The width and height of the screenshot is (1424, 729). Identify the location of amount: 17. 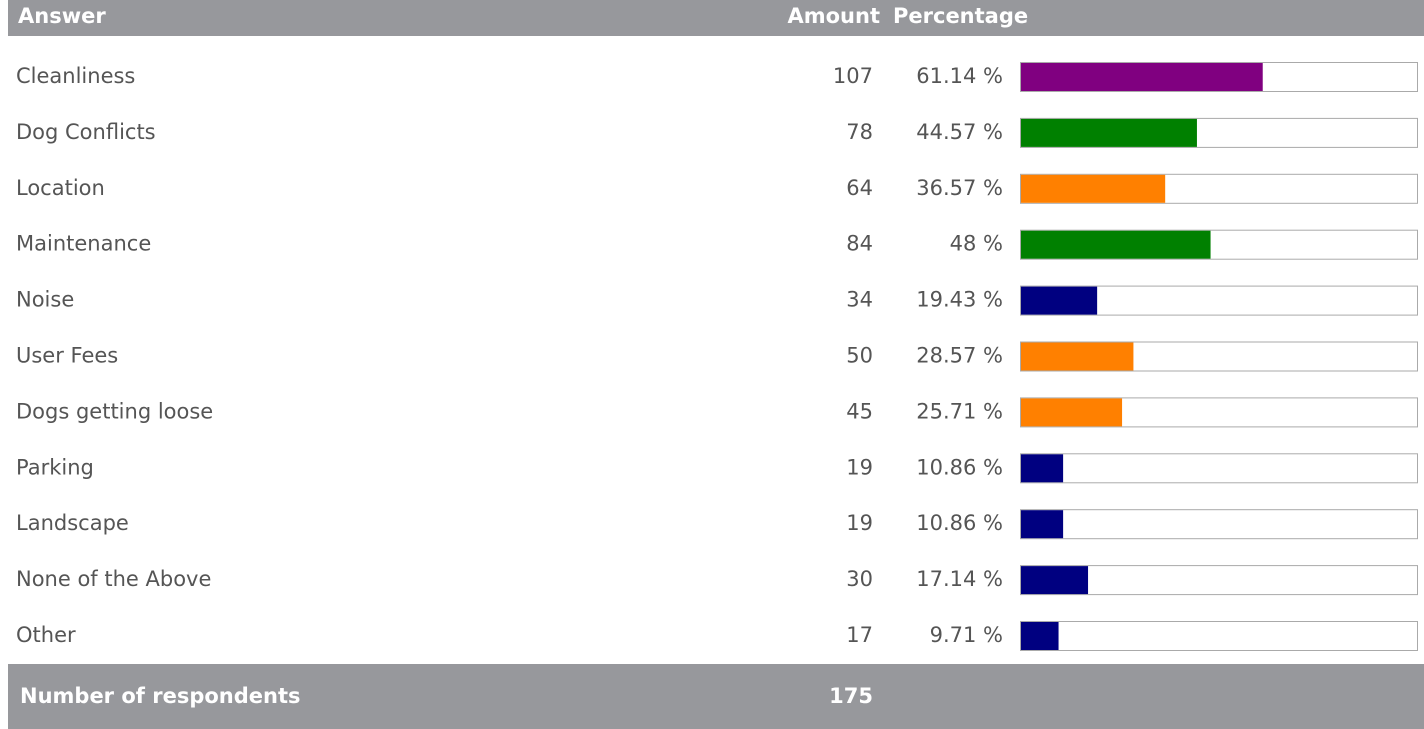
(859, 635).